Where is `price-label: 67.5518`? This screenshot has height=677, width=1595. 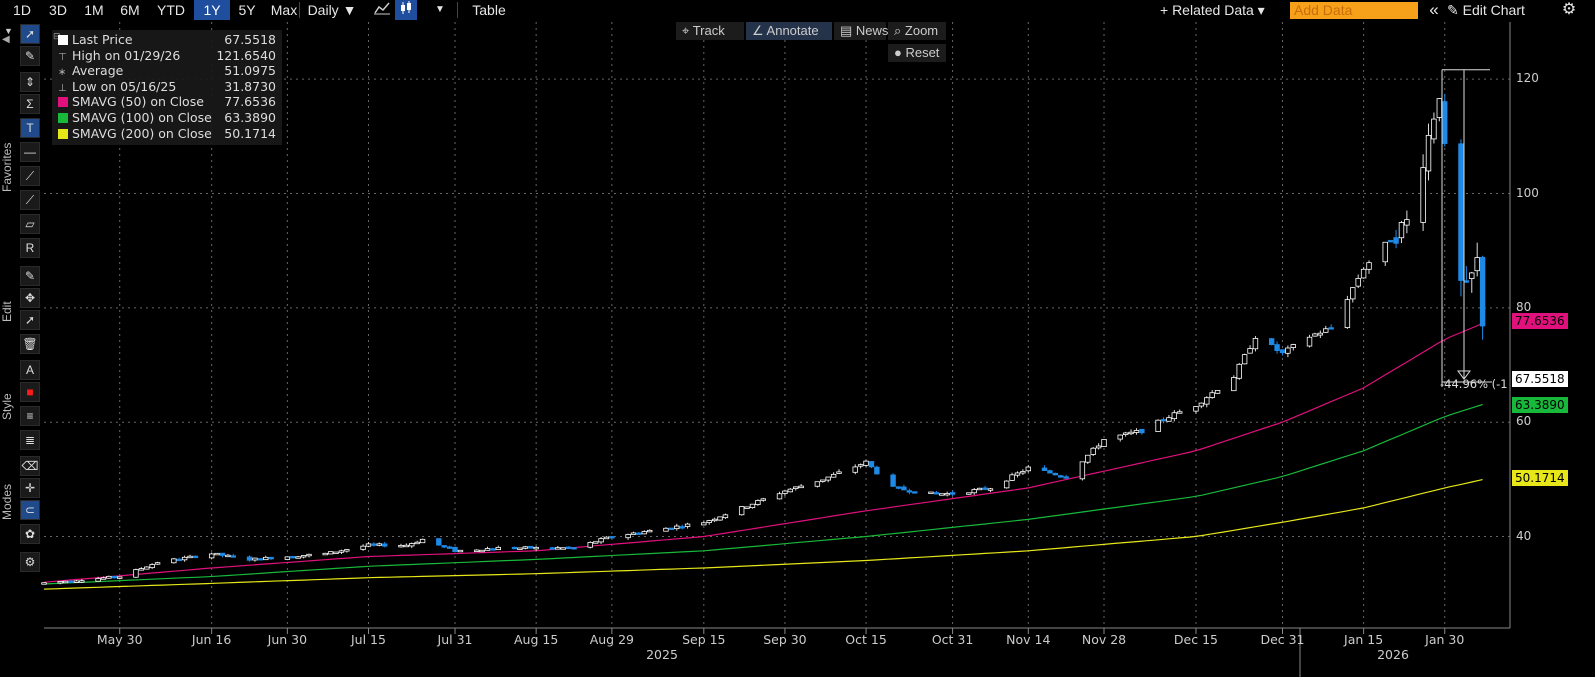
price-label: 67.5518 is located at coordinates (1540, 379).